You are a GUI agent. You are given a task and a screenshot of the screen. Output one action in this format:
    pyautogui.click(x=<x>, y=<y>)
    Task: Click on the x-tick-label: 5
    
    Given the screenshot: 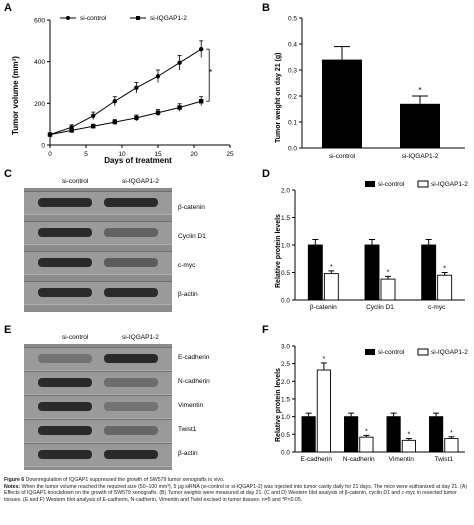 What is the action you would take?
    pyautogui.click(x=86, y=154)
    